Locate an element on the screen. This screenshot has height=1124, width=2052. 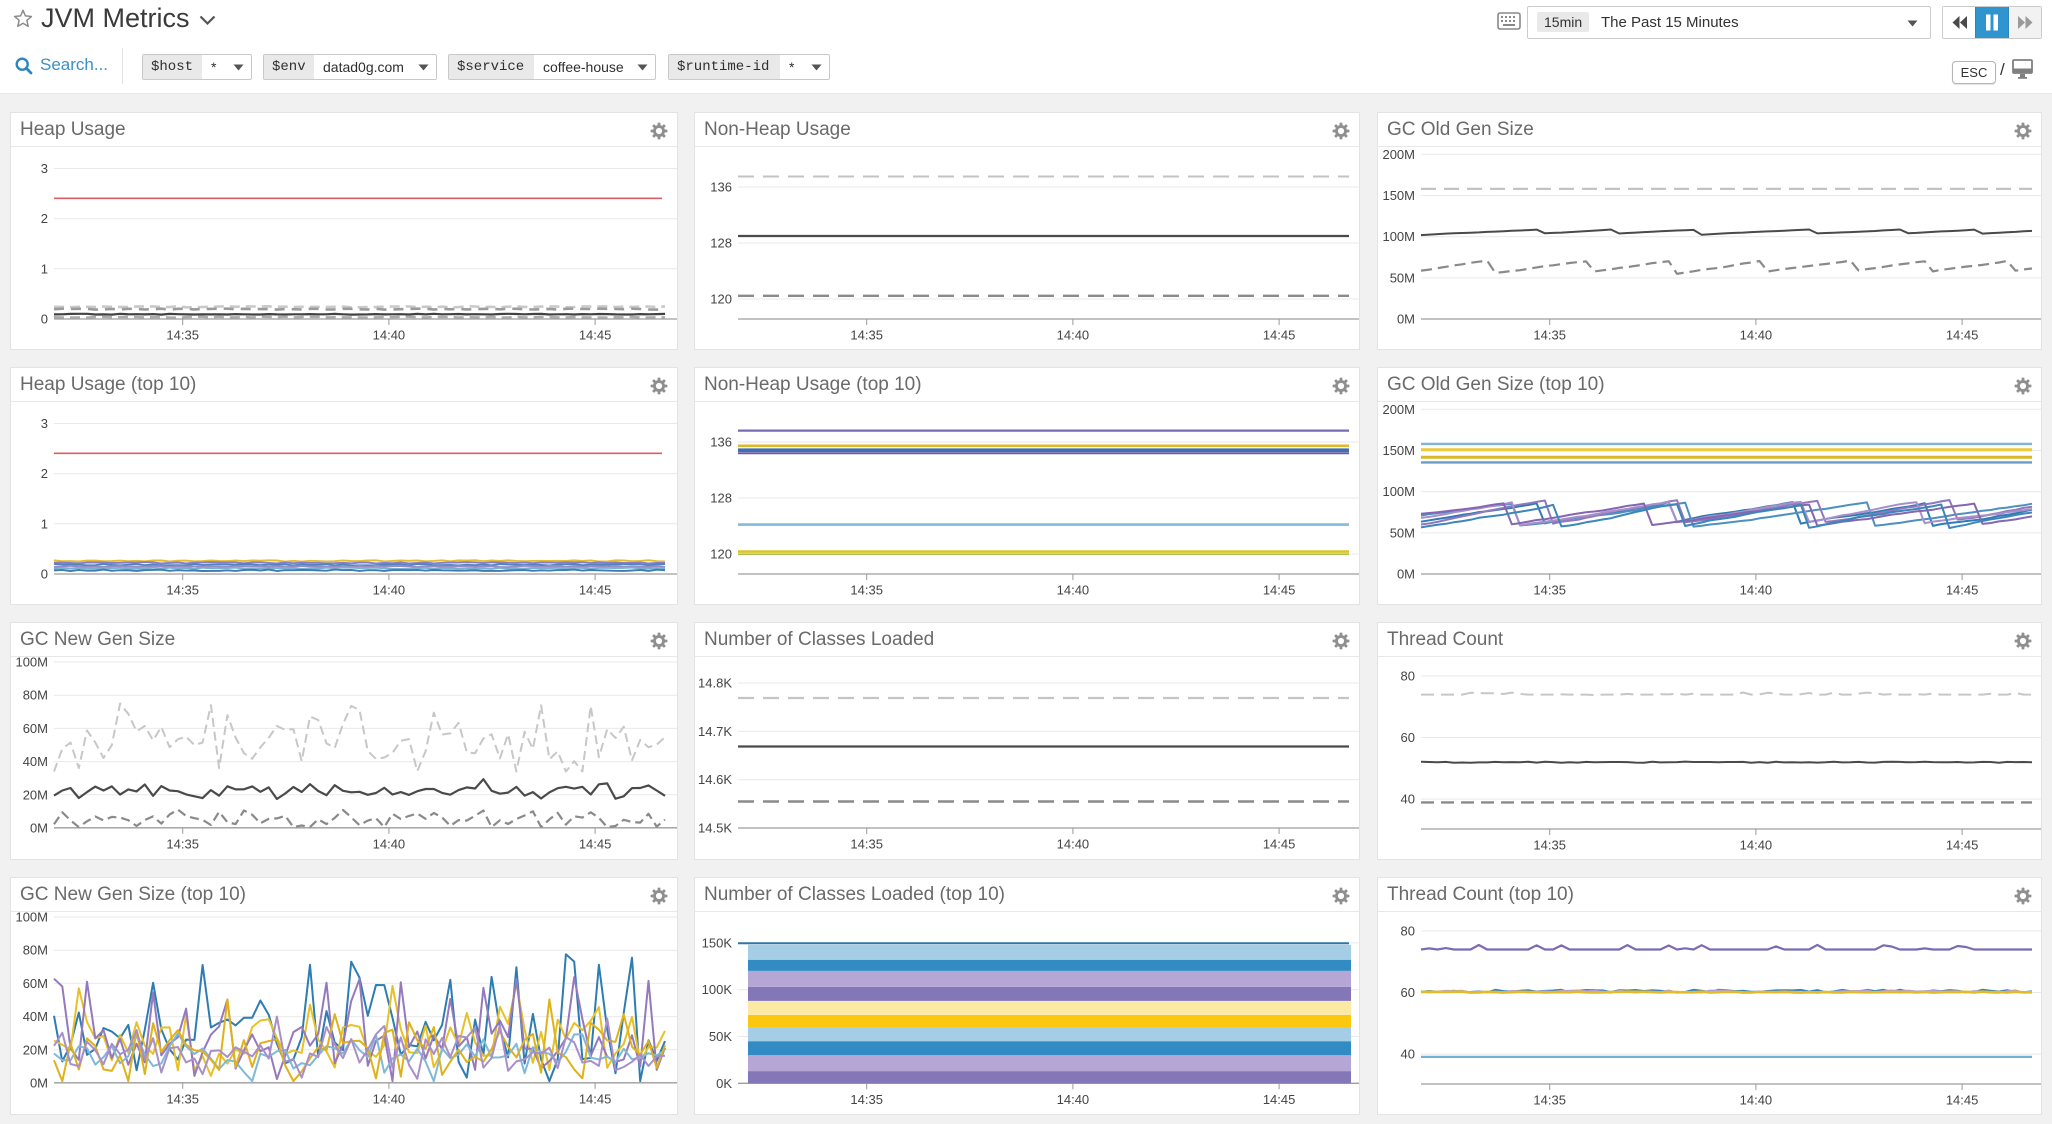
svg-text: 50K is located at coordinates (720, 1036).